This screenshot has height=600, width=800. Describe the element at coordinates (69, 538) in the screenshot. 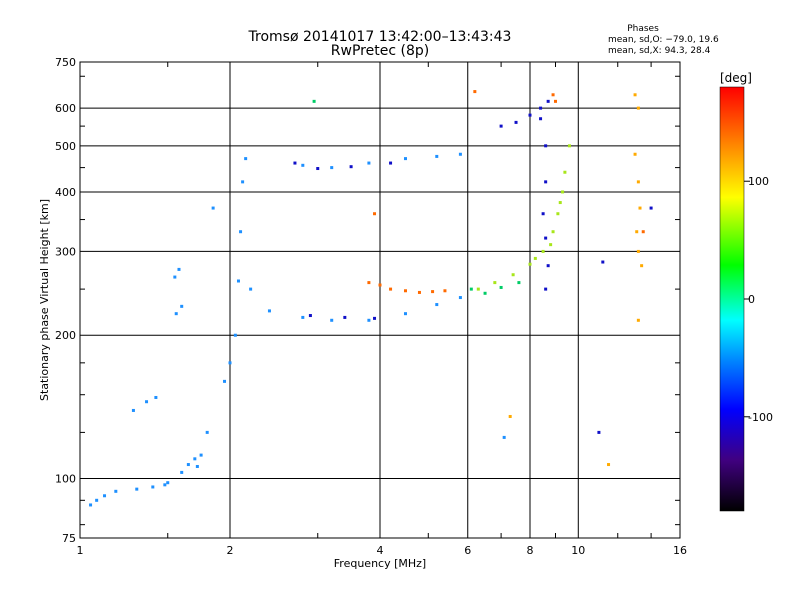

I see `y-tick-label: 75` at that location.